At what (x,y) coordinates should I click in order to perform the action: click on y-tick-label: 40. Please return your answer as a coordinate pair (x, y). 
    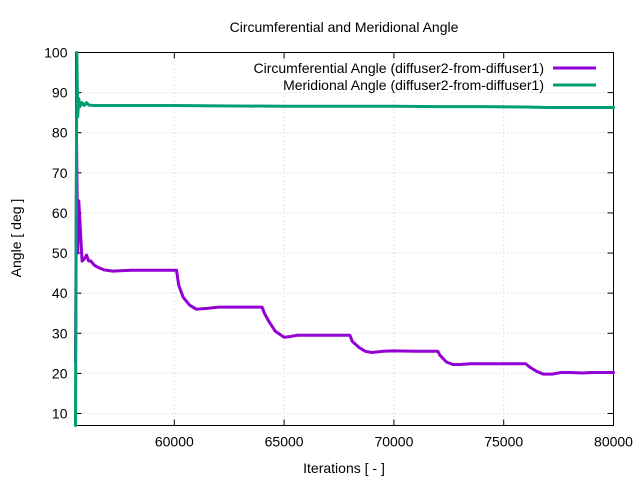
    Looking at the image, I should click on (60, 293).